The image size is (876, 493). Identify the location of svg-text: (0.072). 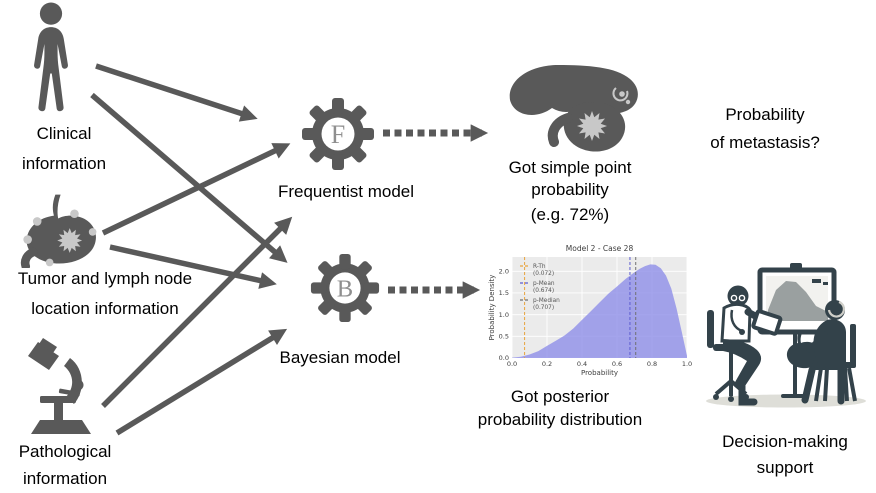
(543, 274).